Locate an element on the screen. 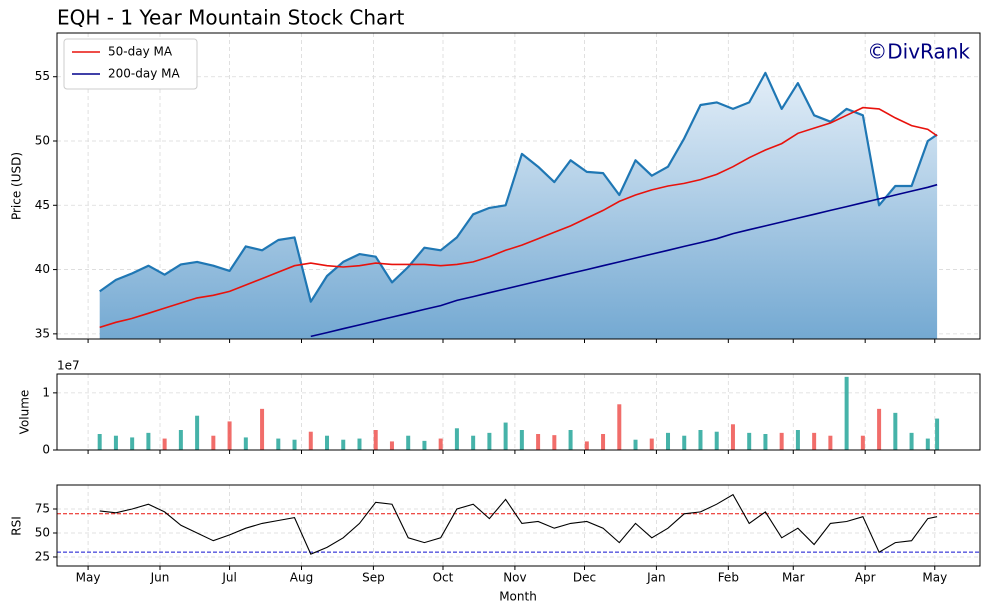 Image resolution: width=989 pixels, height=615 pixels. x-tick-label: Nov is located at coordinates (514, 578).